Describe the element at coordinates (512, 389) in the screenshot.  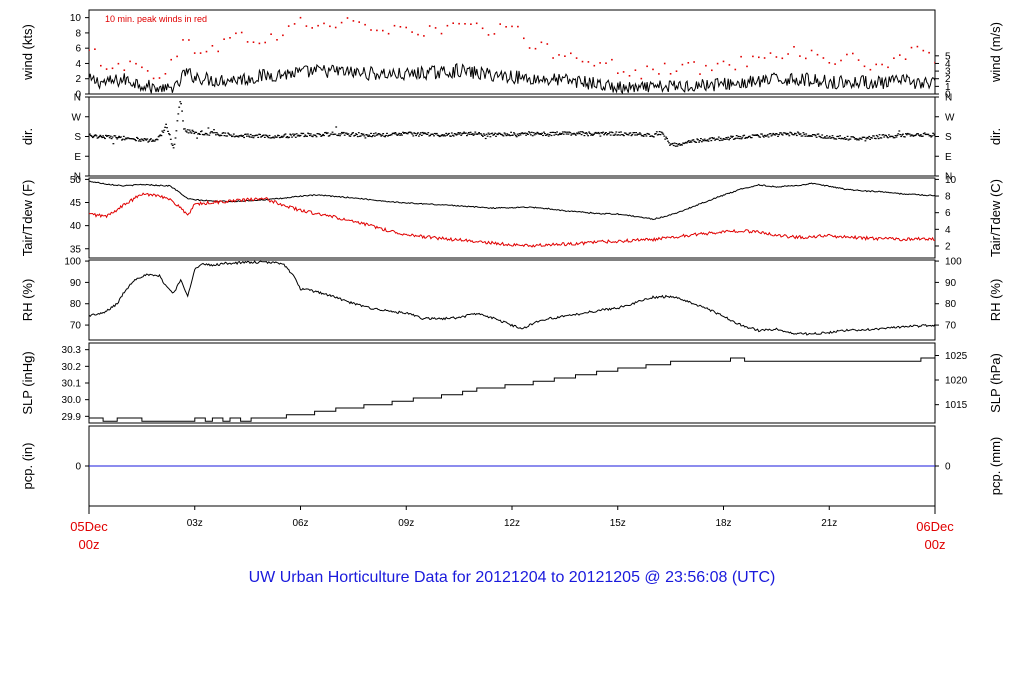
I see `series-step-line` at that location.